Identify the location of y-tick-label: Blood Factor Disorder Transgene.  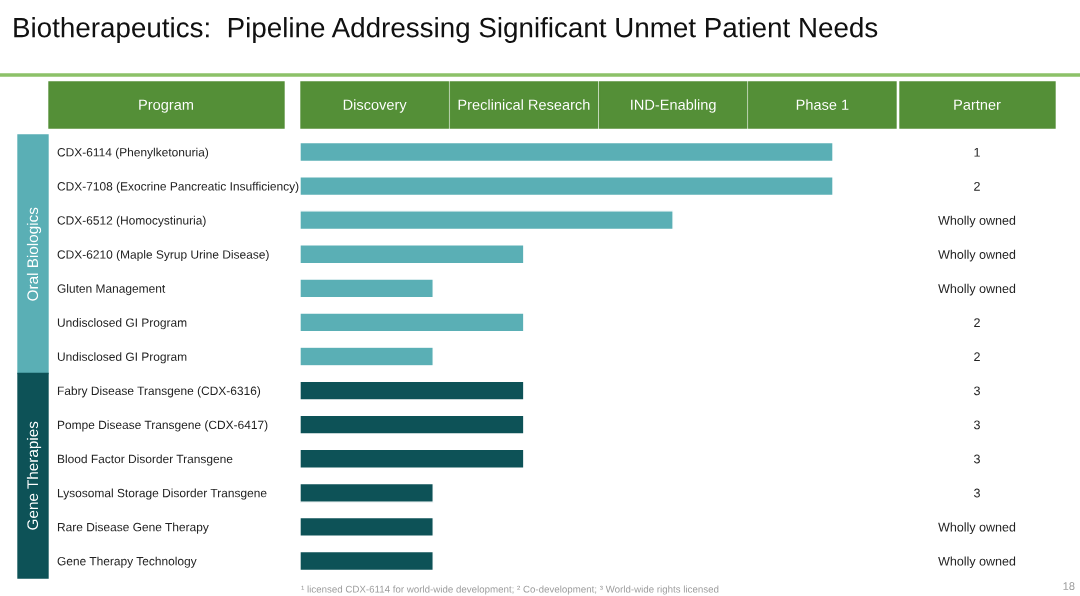
(145, 460).